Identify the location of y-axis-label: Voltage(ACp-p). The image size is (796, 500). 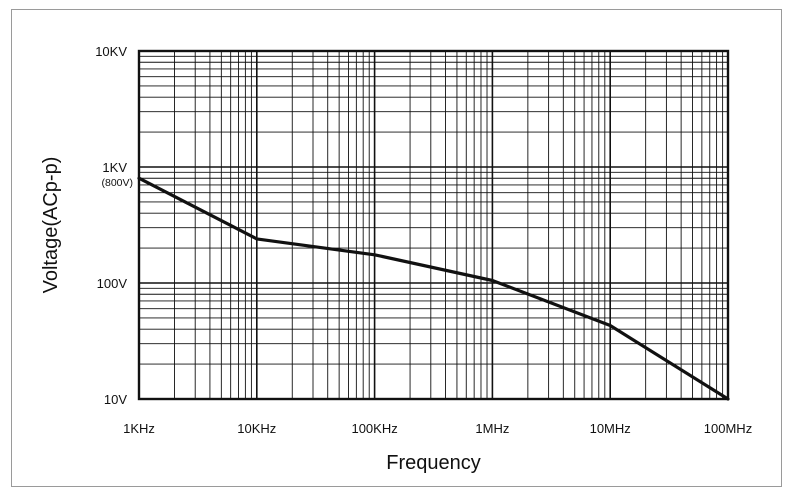
(51, 225).